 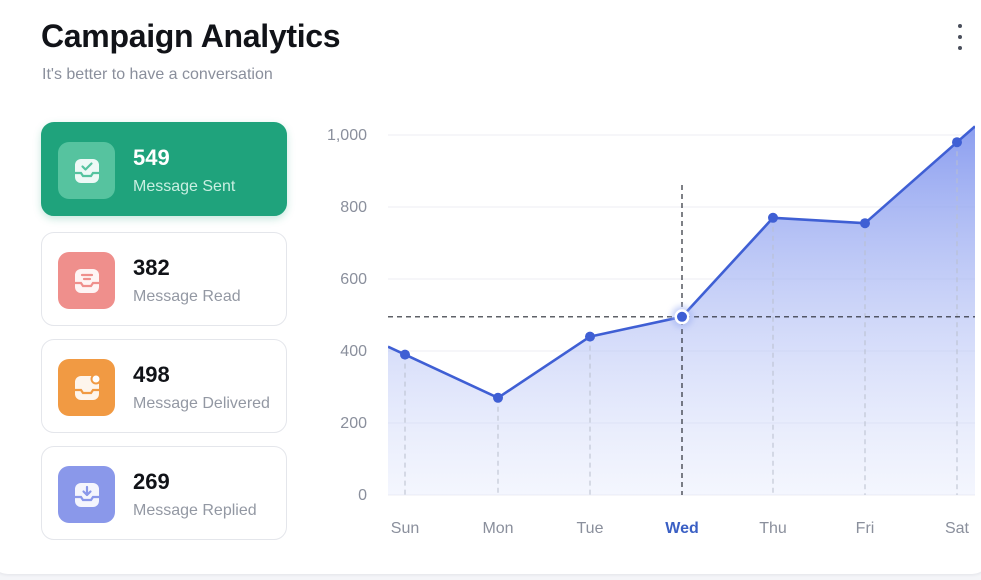 I want to click on x-tick-label: Thu, so click(x=773, y=528).